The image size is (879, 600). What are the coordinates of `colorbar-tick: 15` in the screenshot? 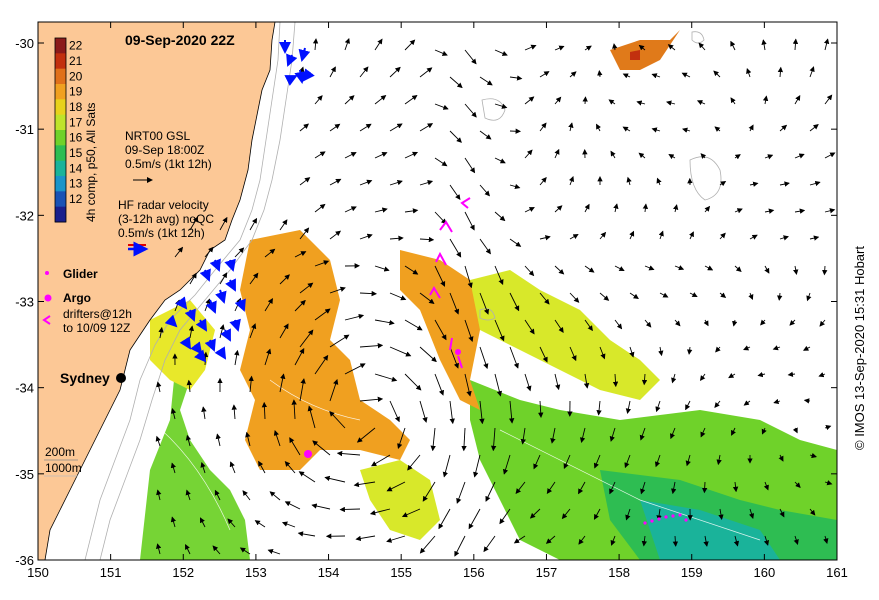 It's located at (76, 153).